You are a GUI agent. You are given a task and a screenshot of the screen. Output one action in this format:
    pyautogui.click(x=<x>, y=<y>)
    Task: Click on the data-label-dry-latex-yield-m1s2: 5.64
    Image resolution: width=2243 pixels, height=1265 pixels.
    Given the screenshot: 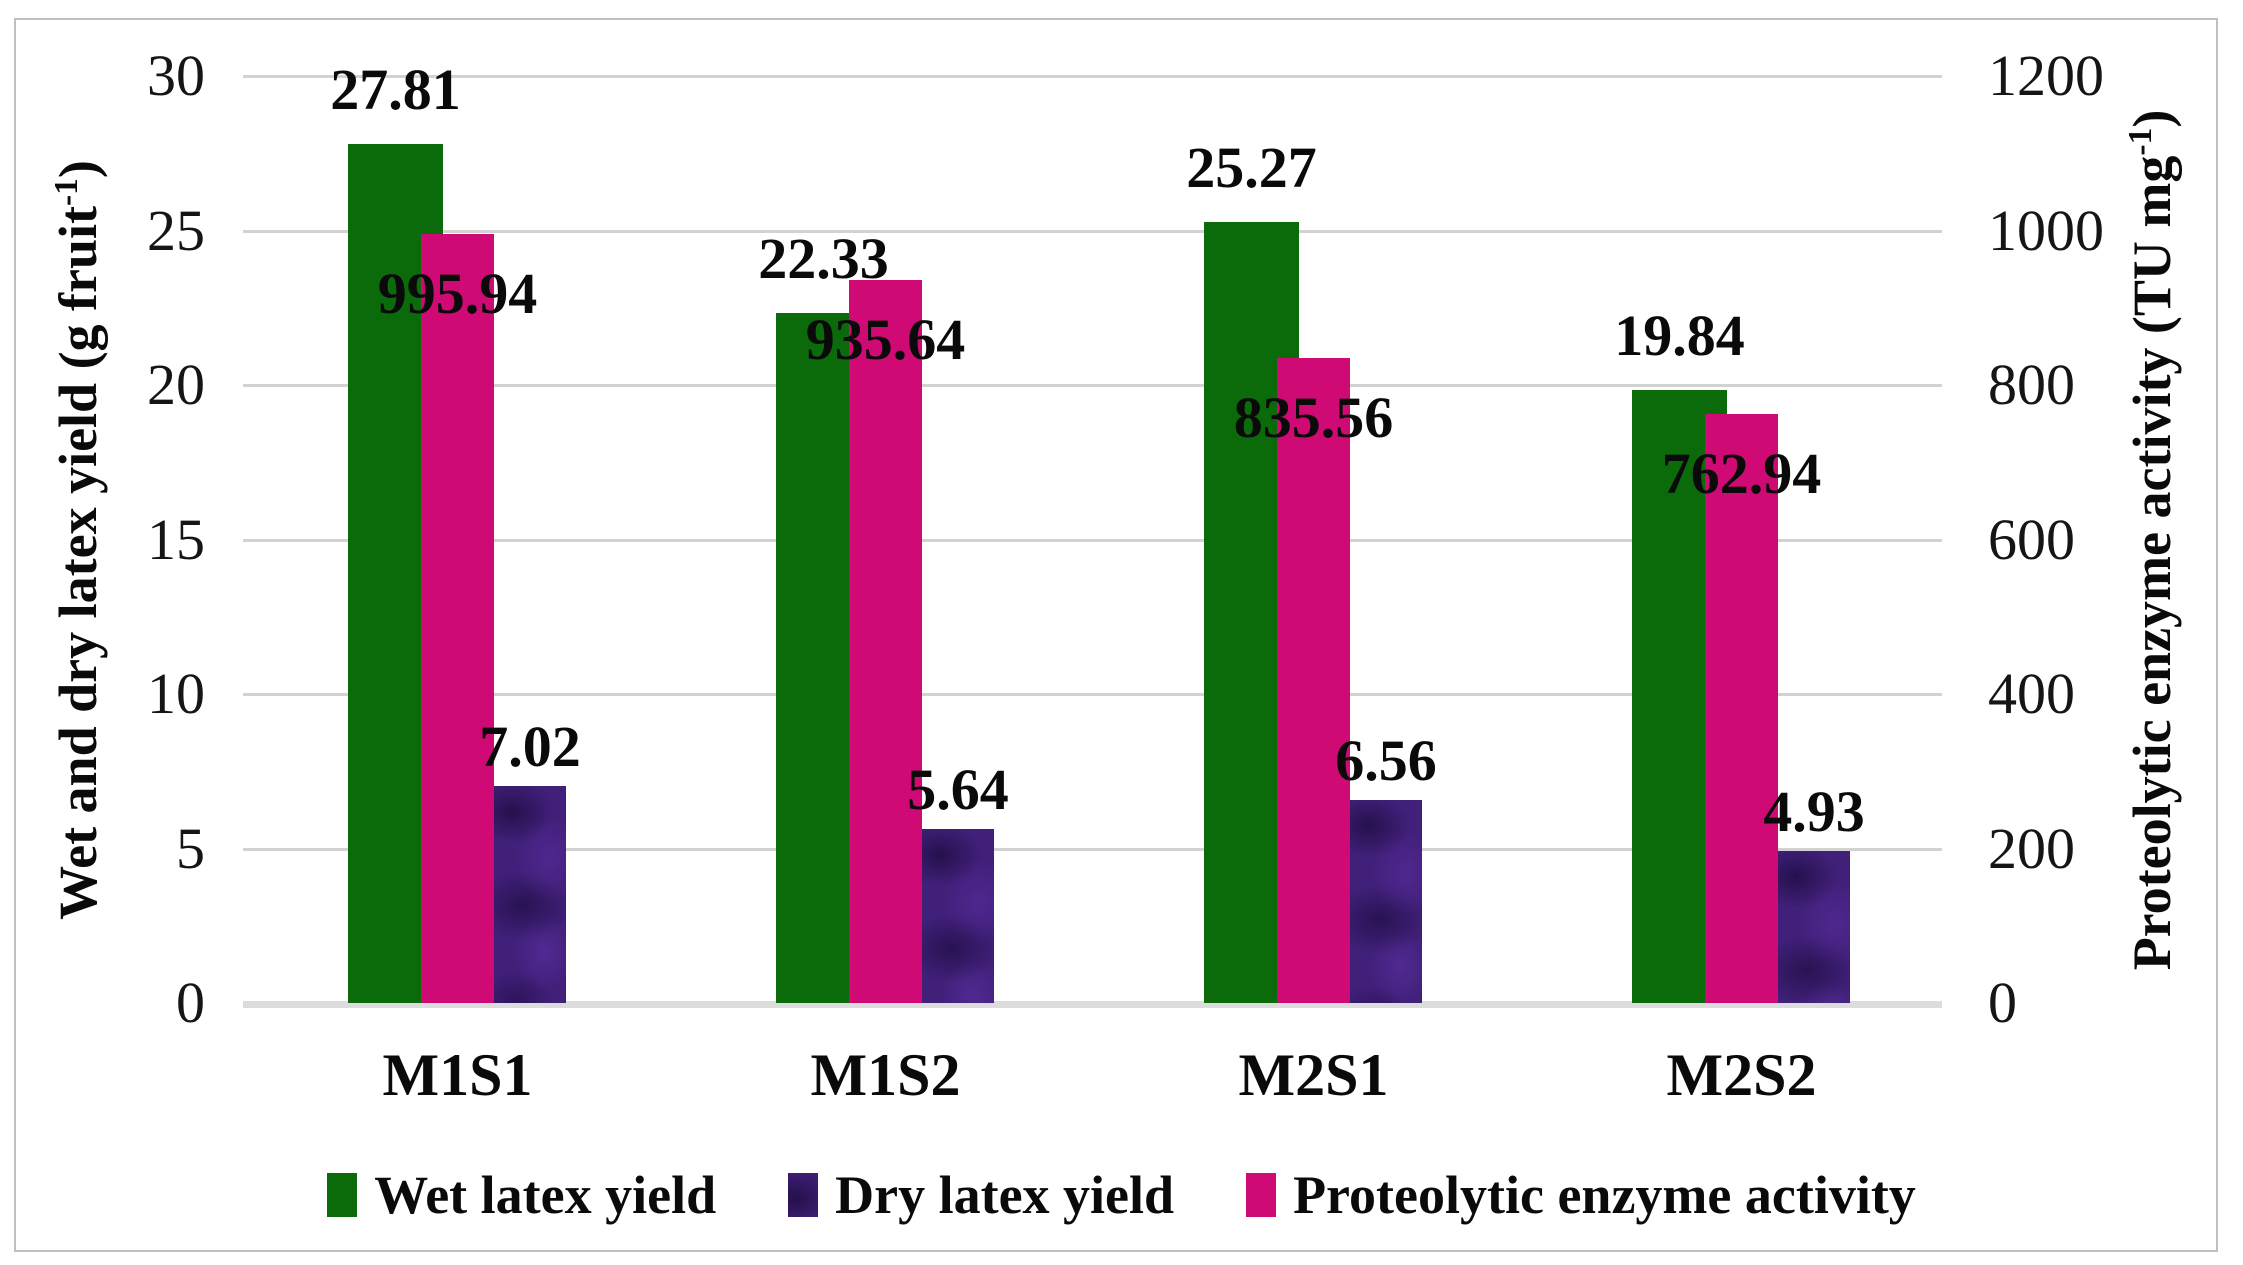 What is the action you would take?
    pyautogui.click(x=958, y=789)
    